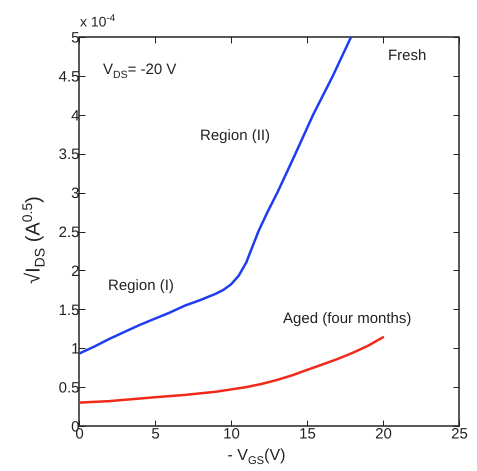  Describe the element at coordinates (231, 370) in the screenshot. I see `line-series` at that location.